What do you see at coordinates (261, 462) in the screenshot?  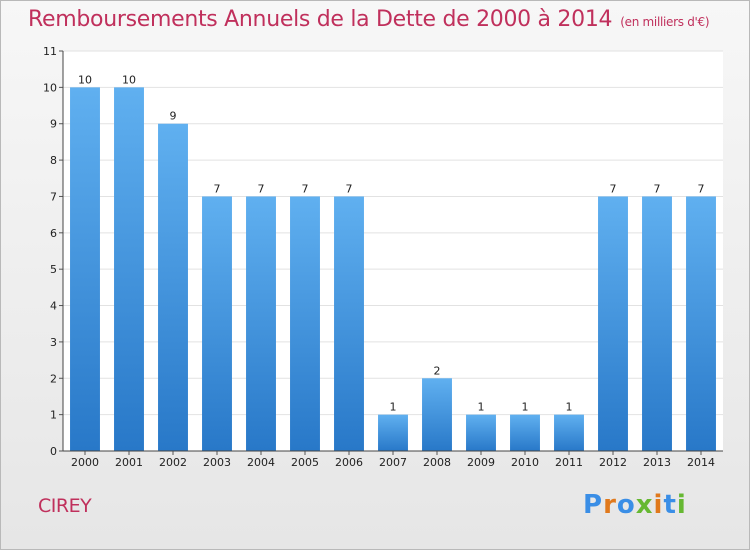 I see `x-tick-label: 2004` at bounding box center [261, 462].